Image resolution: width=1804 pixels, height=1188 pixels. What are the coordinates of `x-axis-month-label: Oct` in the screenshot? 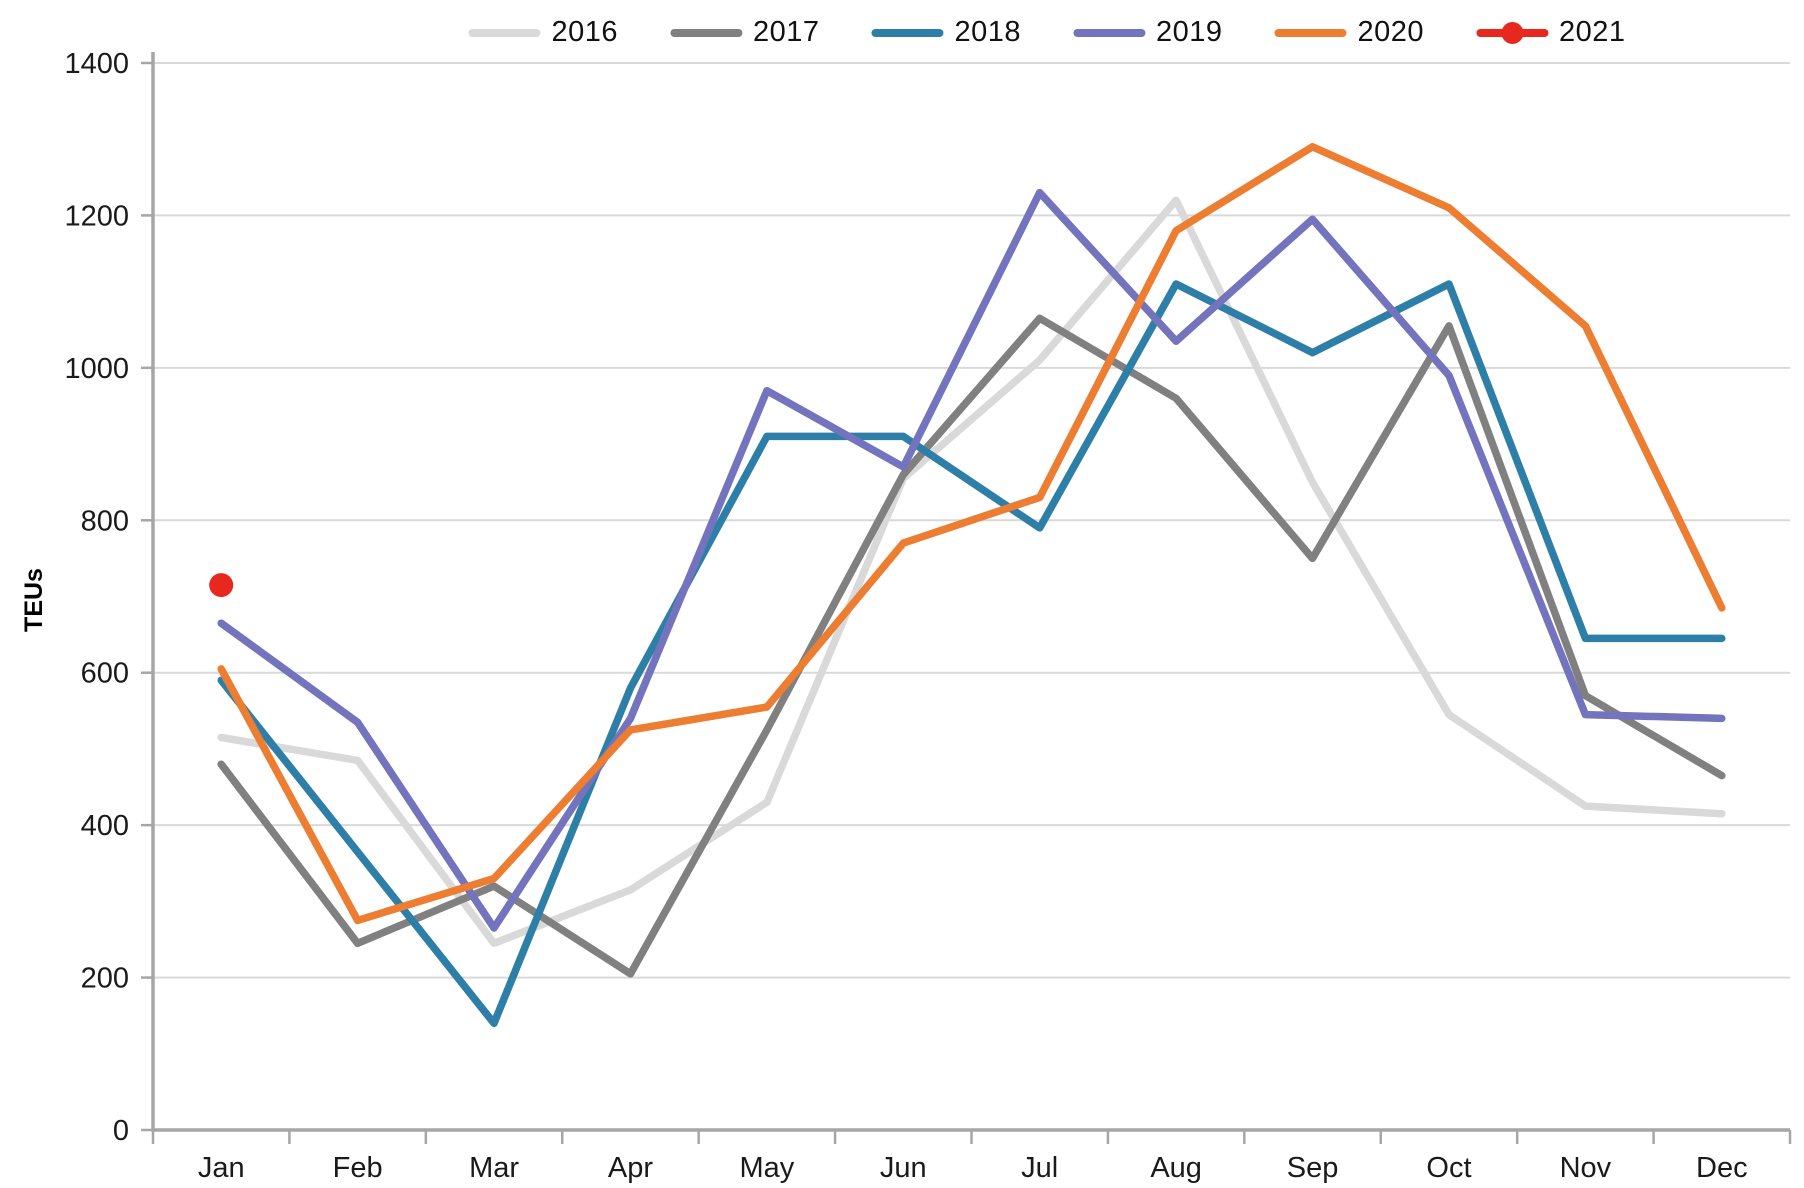 It's located at (1448, 1168).